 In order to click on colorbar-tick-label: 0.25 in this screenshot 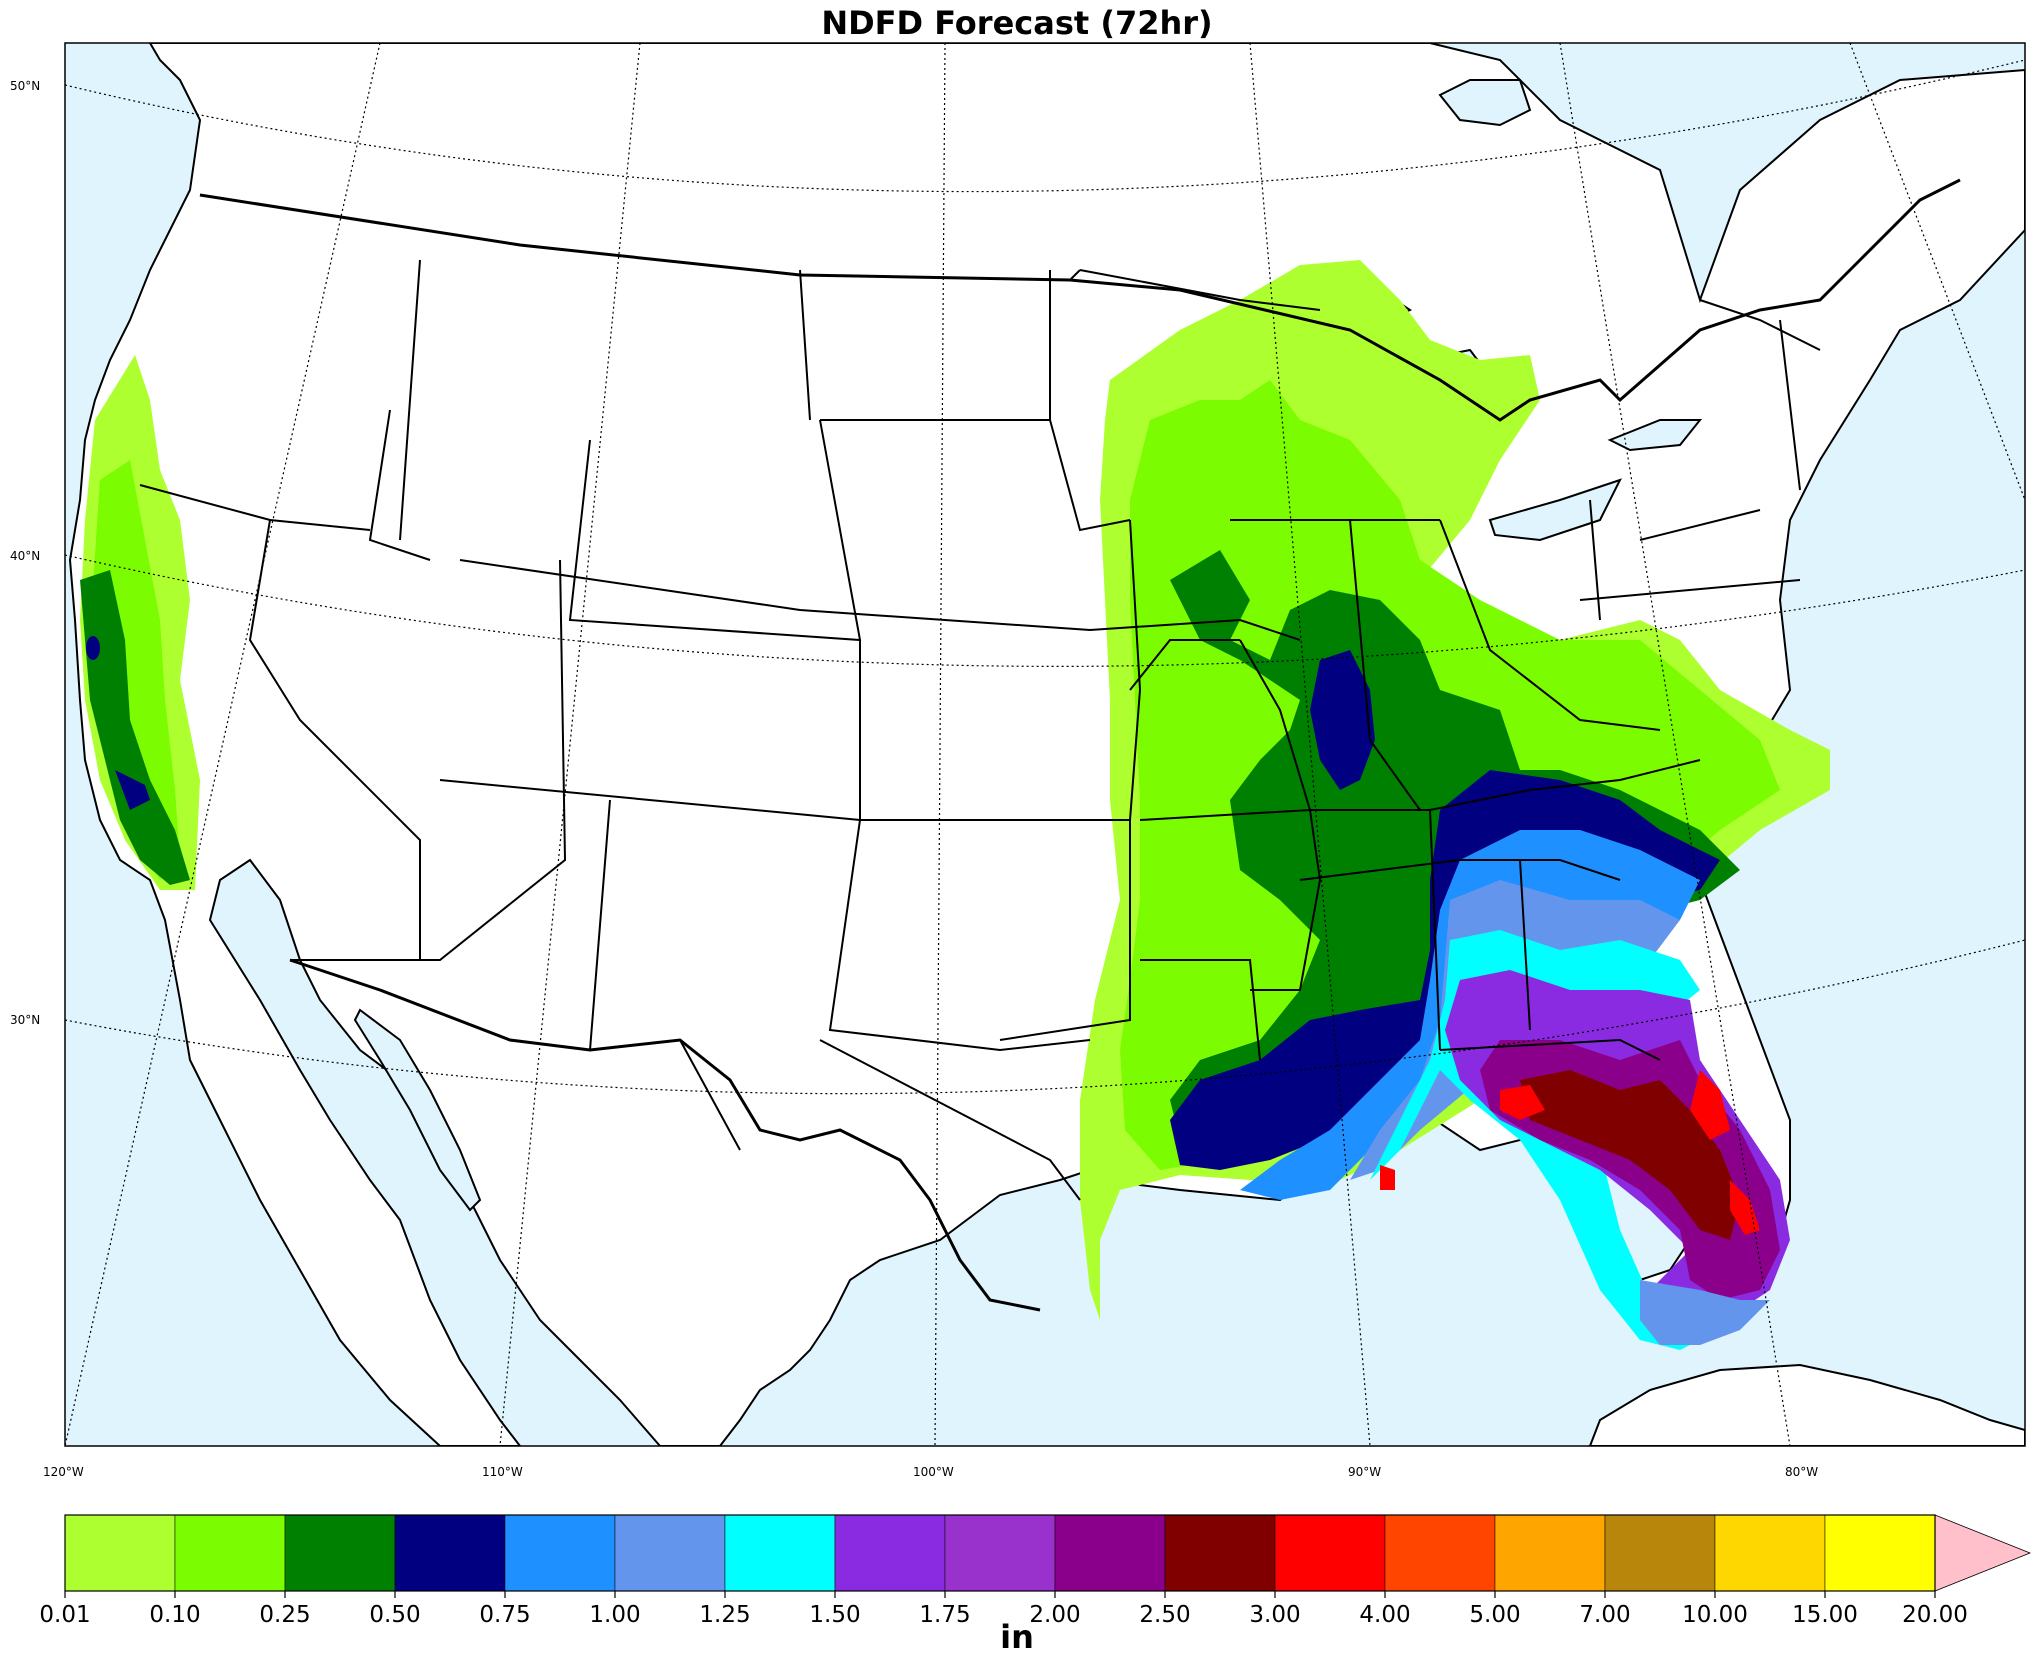, I will do `click(284, 1615)`.